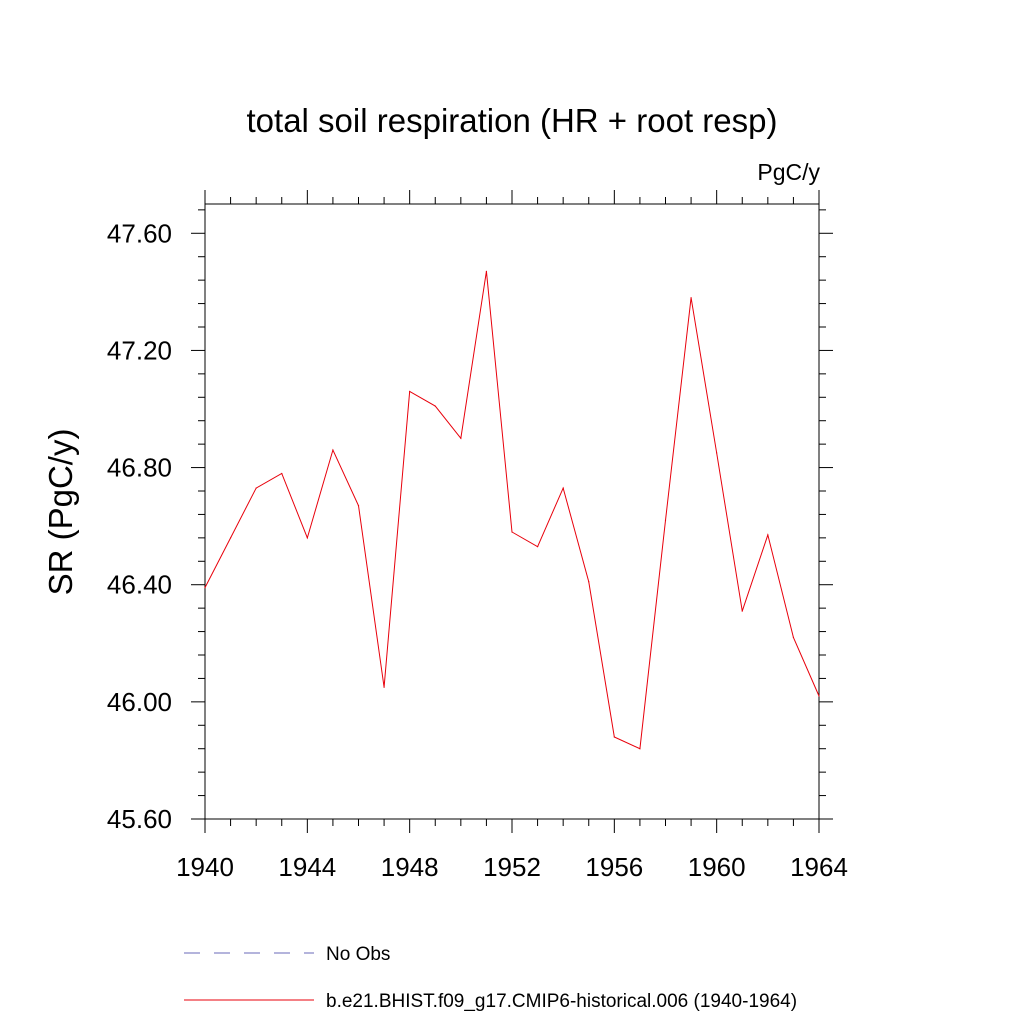 The width and height of the screenshot is (1024, 1024). What do you see at coordinates (410, 867) in the screenshot?
I see `x-tick-label: 1948` at bounding box center [410, 867].